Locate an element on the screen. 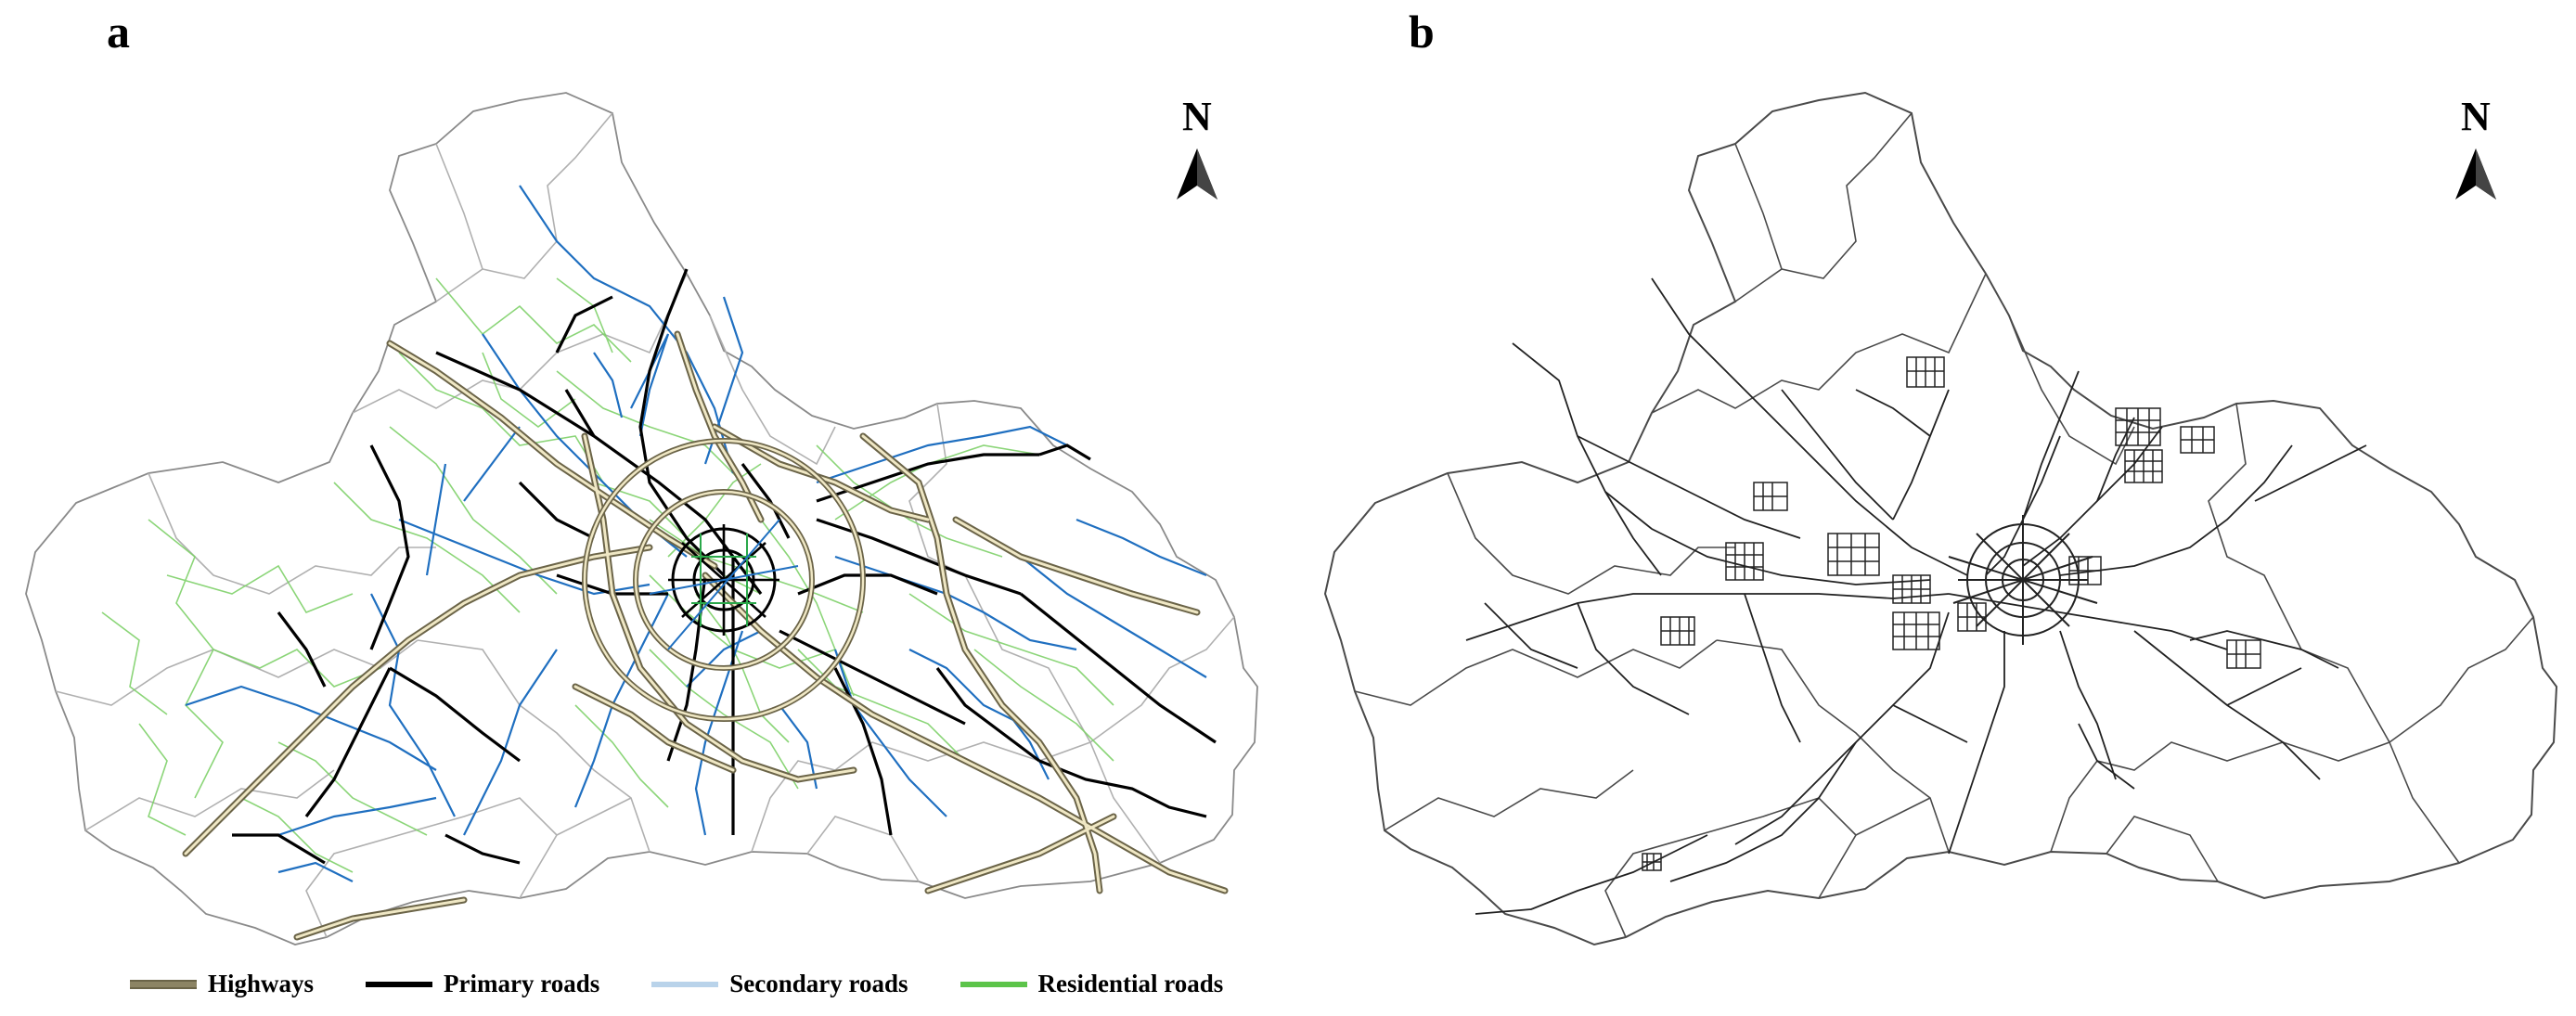 The width and height of the screenshot is (2576, 1016). north-arrow-a-icon is located at coordinates (1197, 174).